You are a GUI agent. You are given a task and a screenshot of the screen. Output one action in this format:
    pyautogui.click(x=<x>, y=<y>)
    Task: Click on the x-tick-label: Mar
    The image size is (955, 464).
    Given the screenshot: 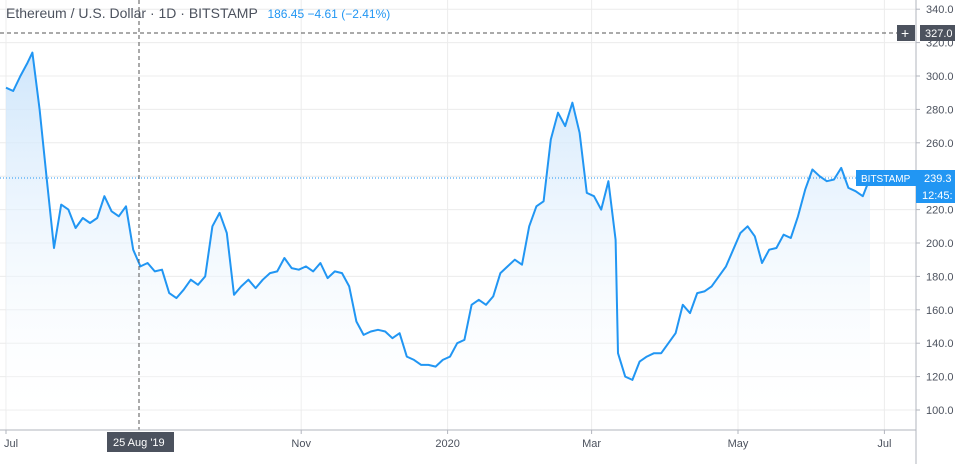 What is the action you would take?
    pyautogui.click(x=591, y=444)
    